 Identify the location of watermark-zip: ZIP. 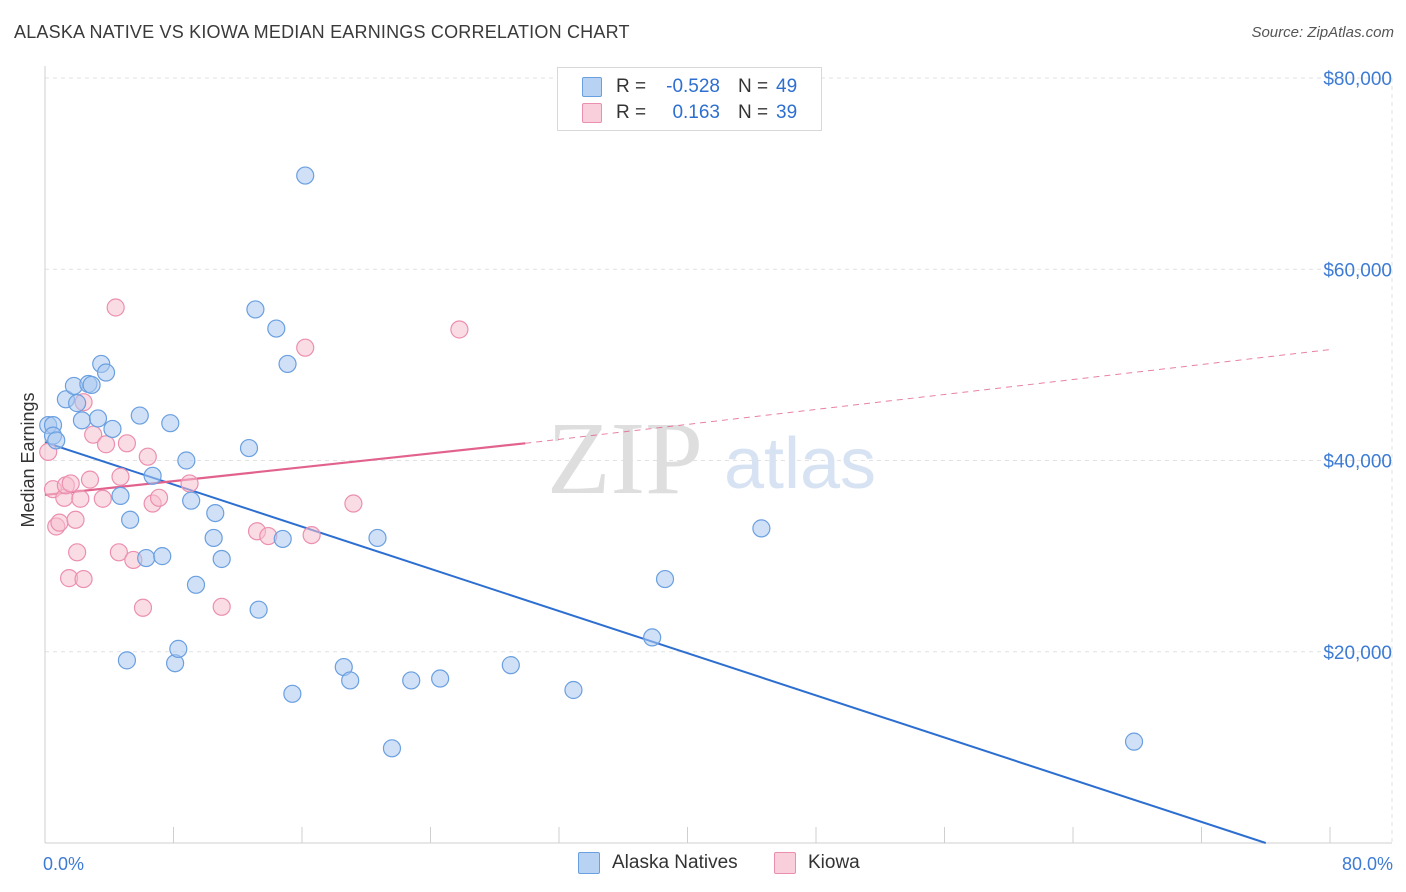
(625, 458).